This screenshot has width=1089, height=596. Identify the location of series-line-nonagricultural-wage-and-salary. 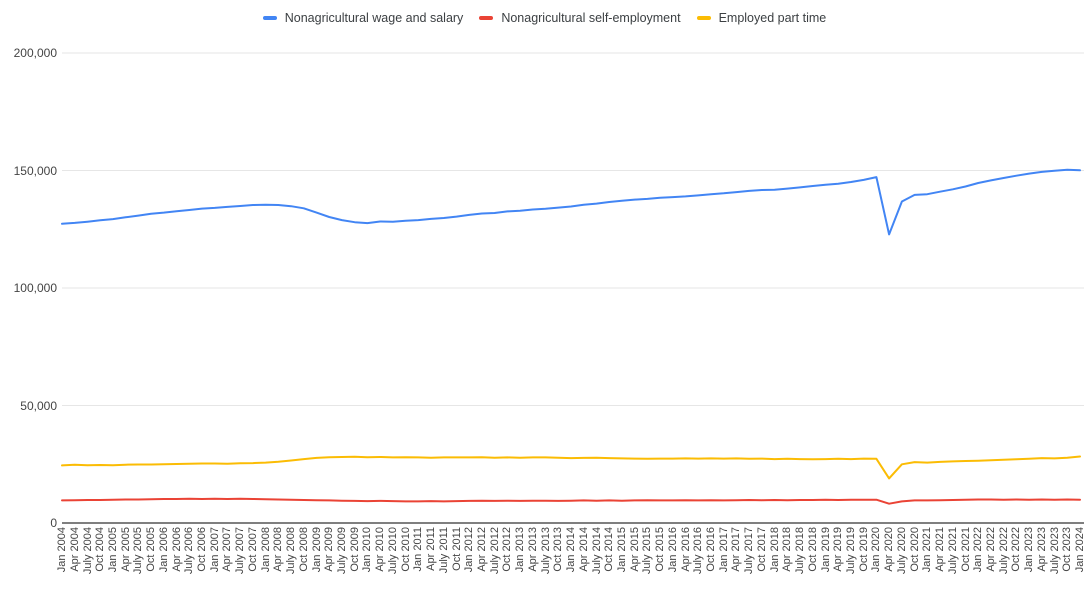
(571, 202).